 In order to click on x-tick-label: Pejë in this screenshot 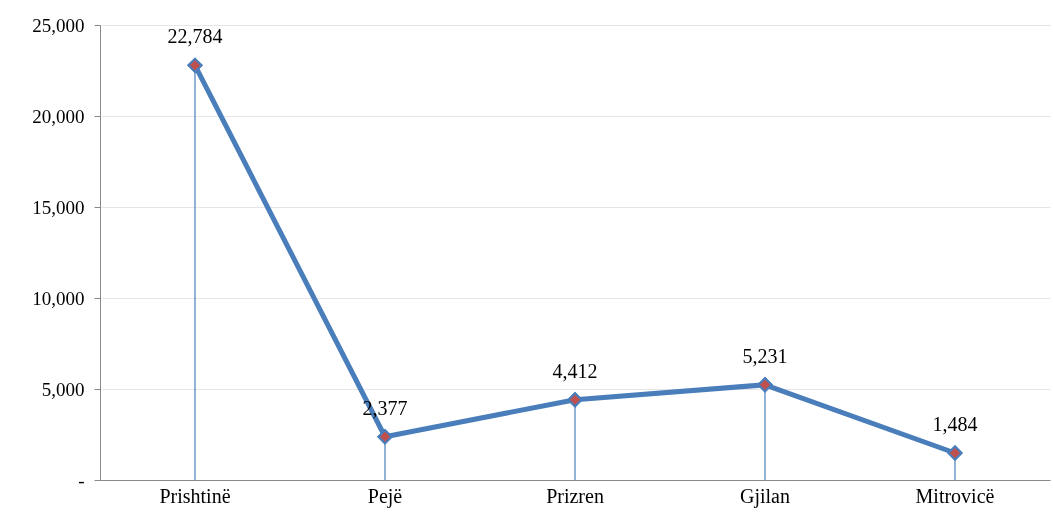, I will do `click(385, 496)`.